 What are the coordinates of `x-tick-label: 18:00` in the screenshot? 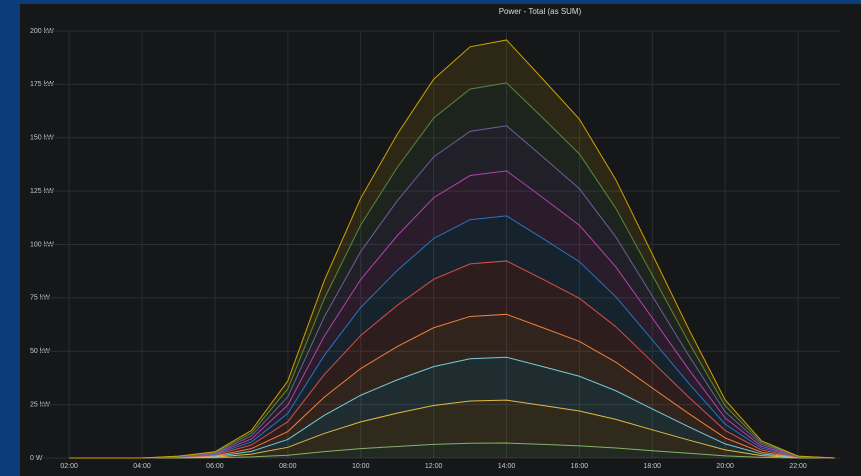 It's located at (653, 466).